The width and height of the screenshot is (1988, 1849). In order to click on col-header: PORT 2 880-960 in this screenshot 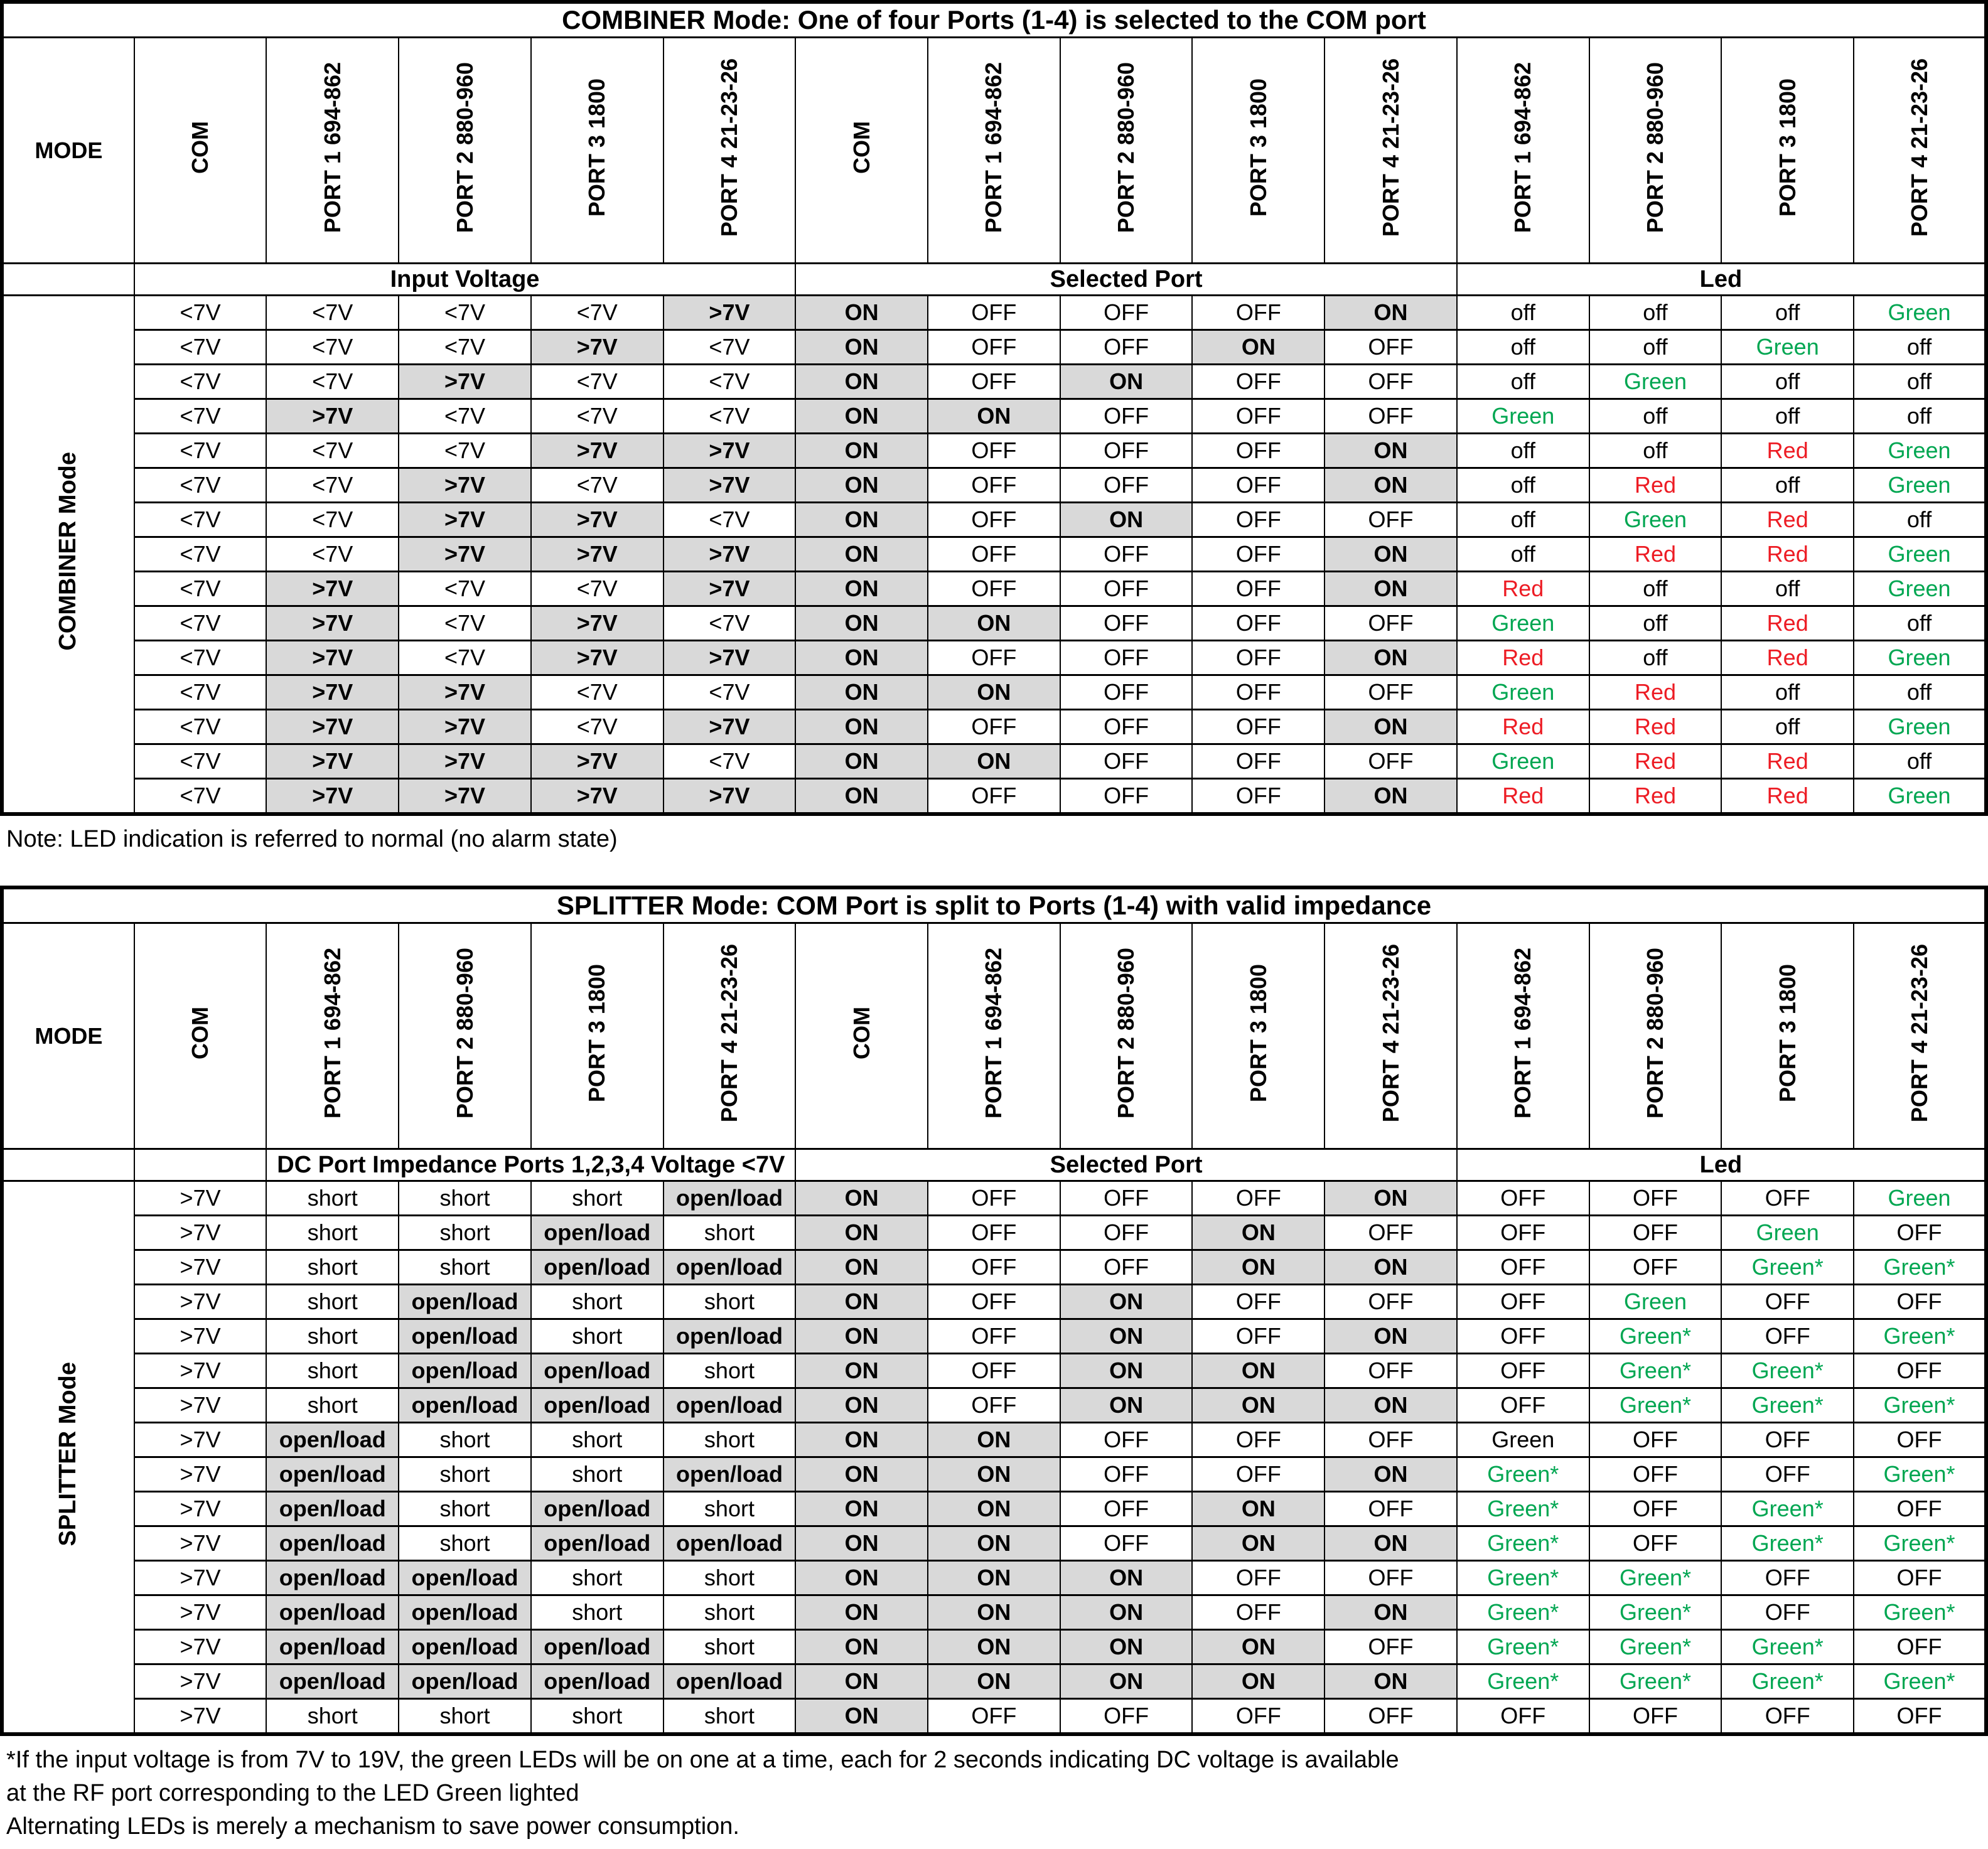, I will do `click(1655, 150)`.